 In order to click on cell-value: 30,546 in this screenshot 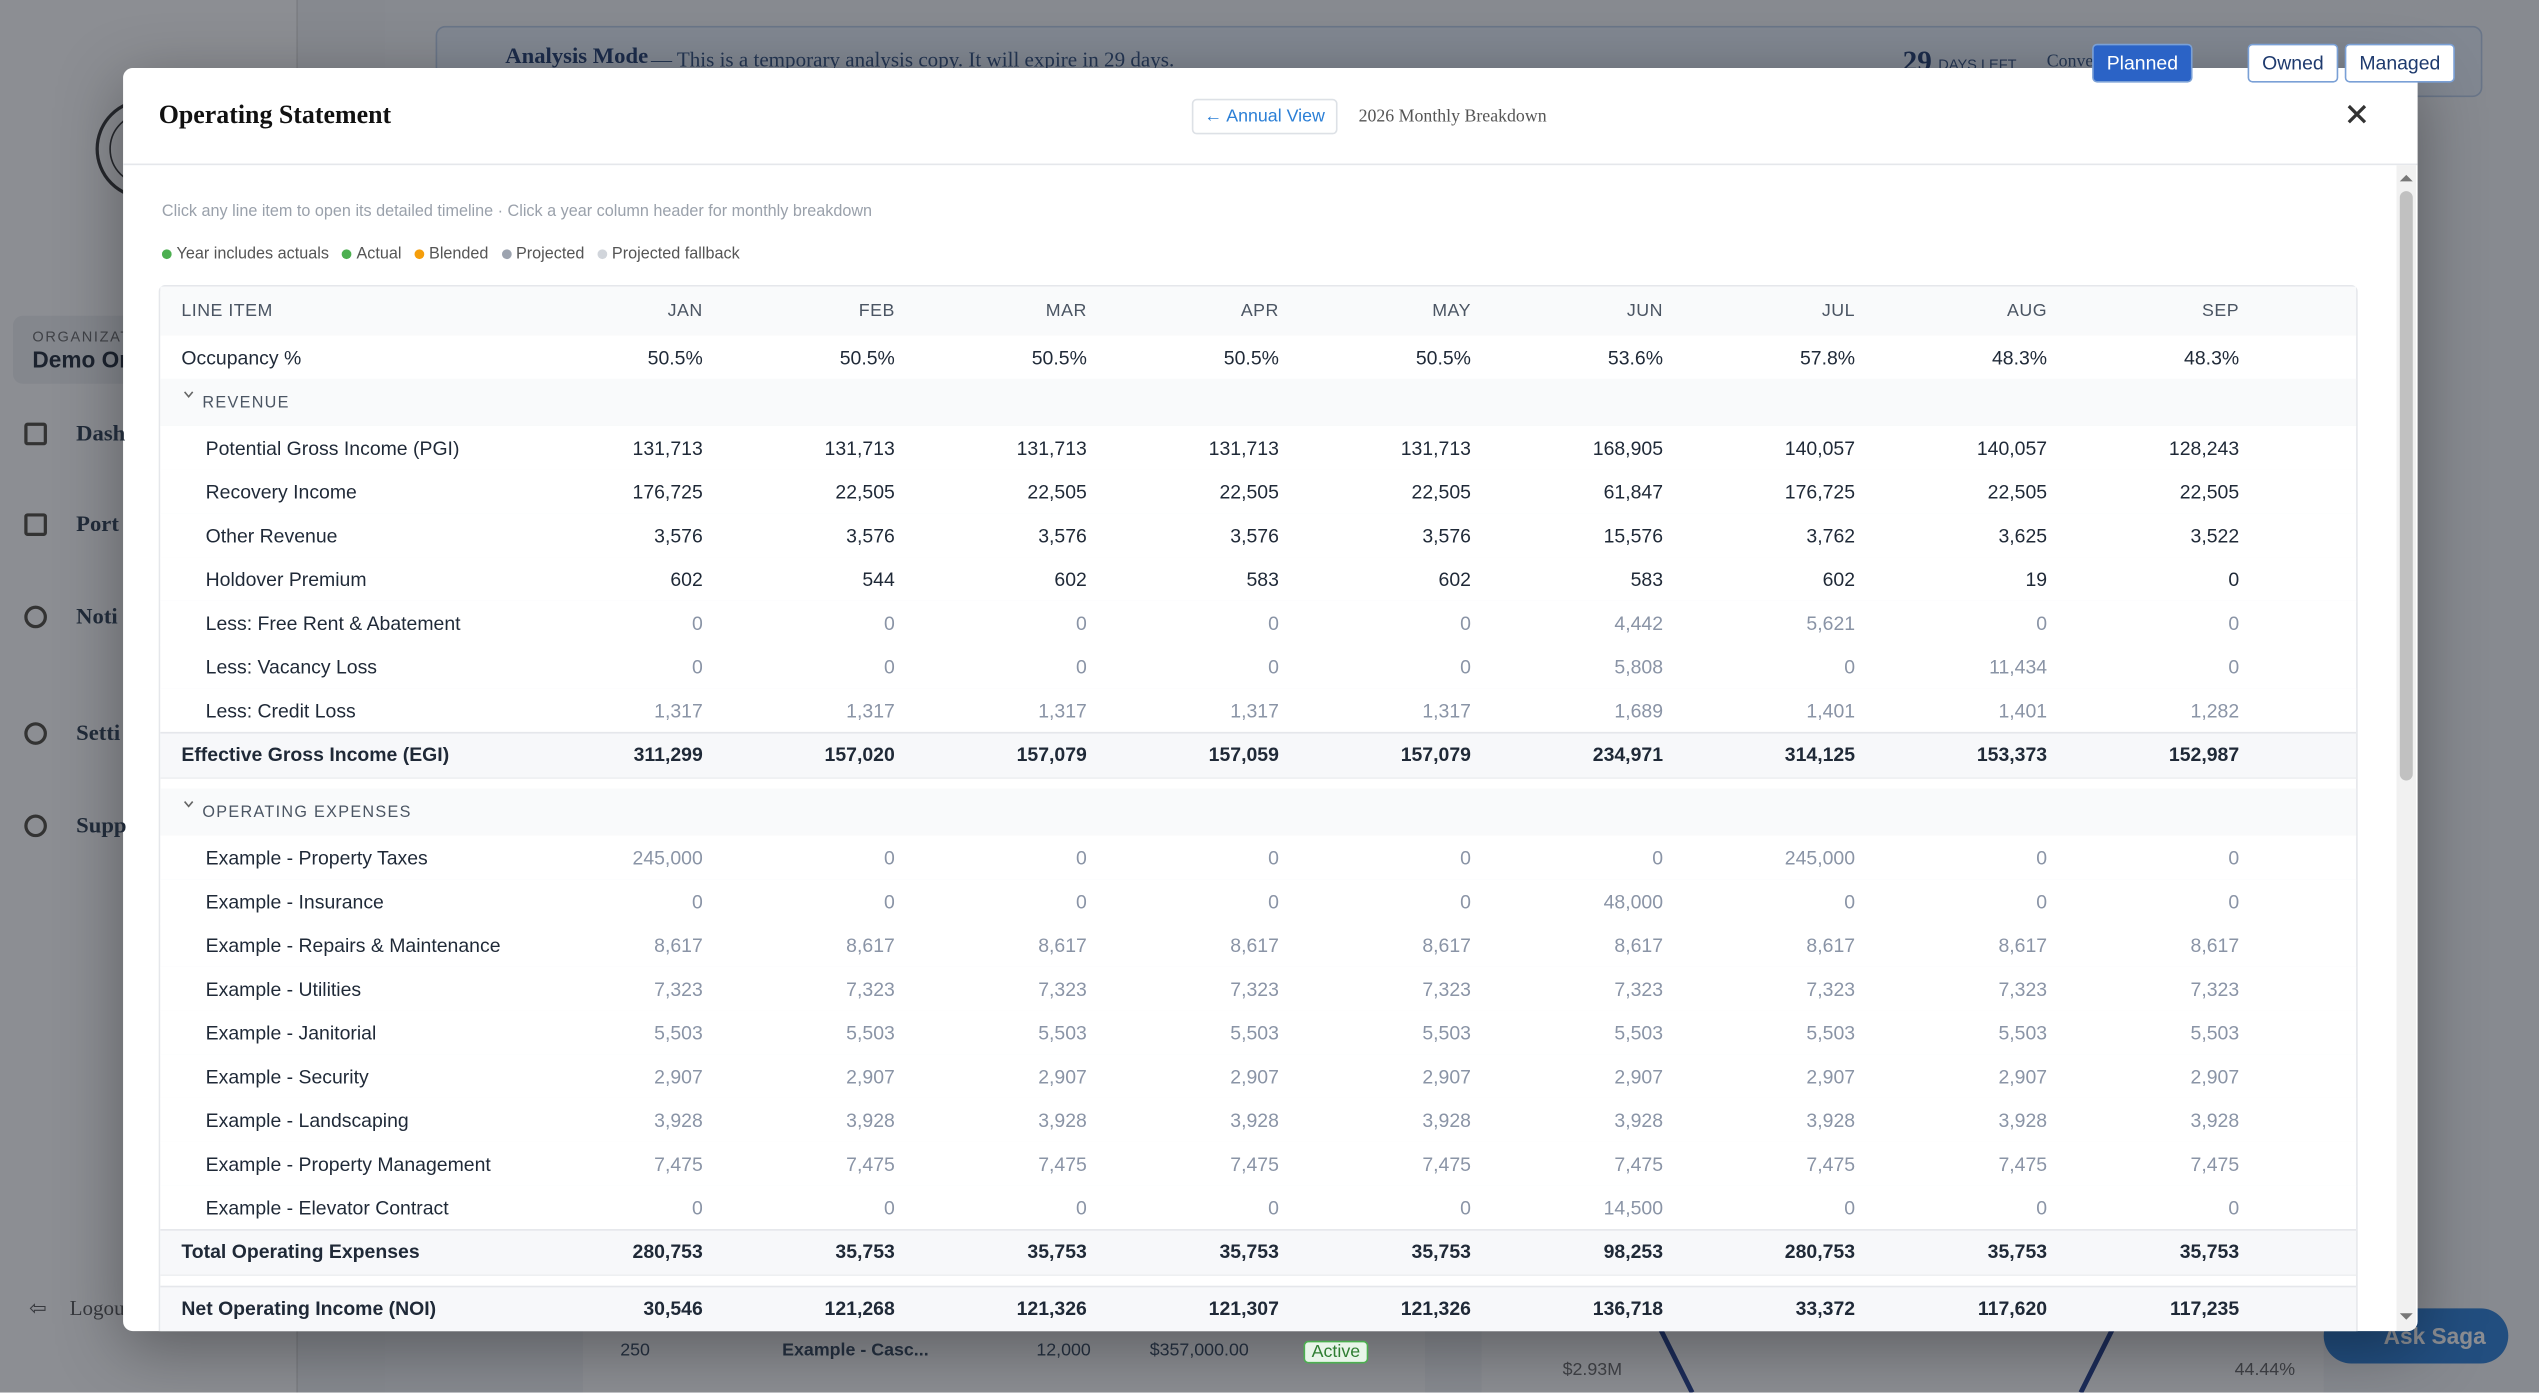, I will do `click(673, 1307)`.